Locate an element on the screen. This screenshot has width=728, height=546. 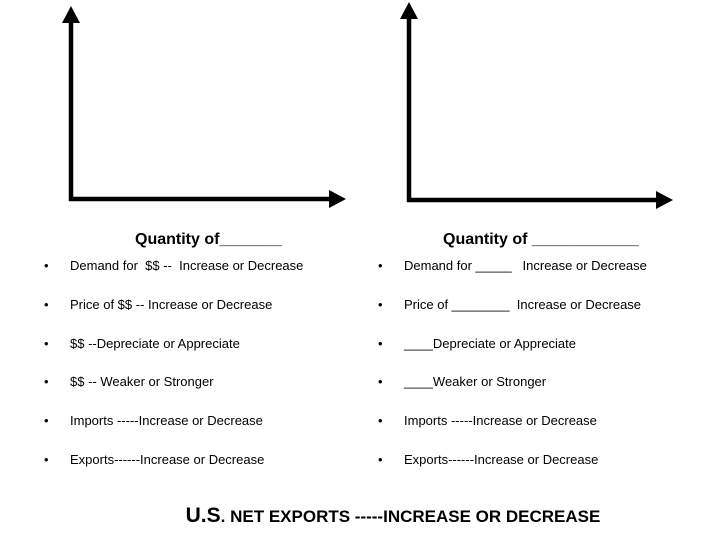
left-x-arrowhead is located at coordinates (337, 199).